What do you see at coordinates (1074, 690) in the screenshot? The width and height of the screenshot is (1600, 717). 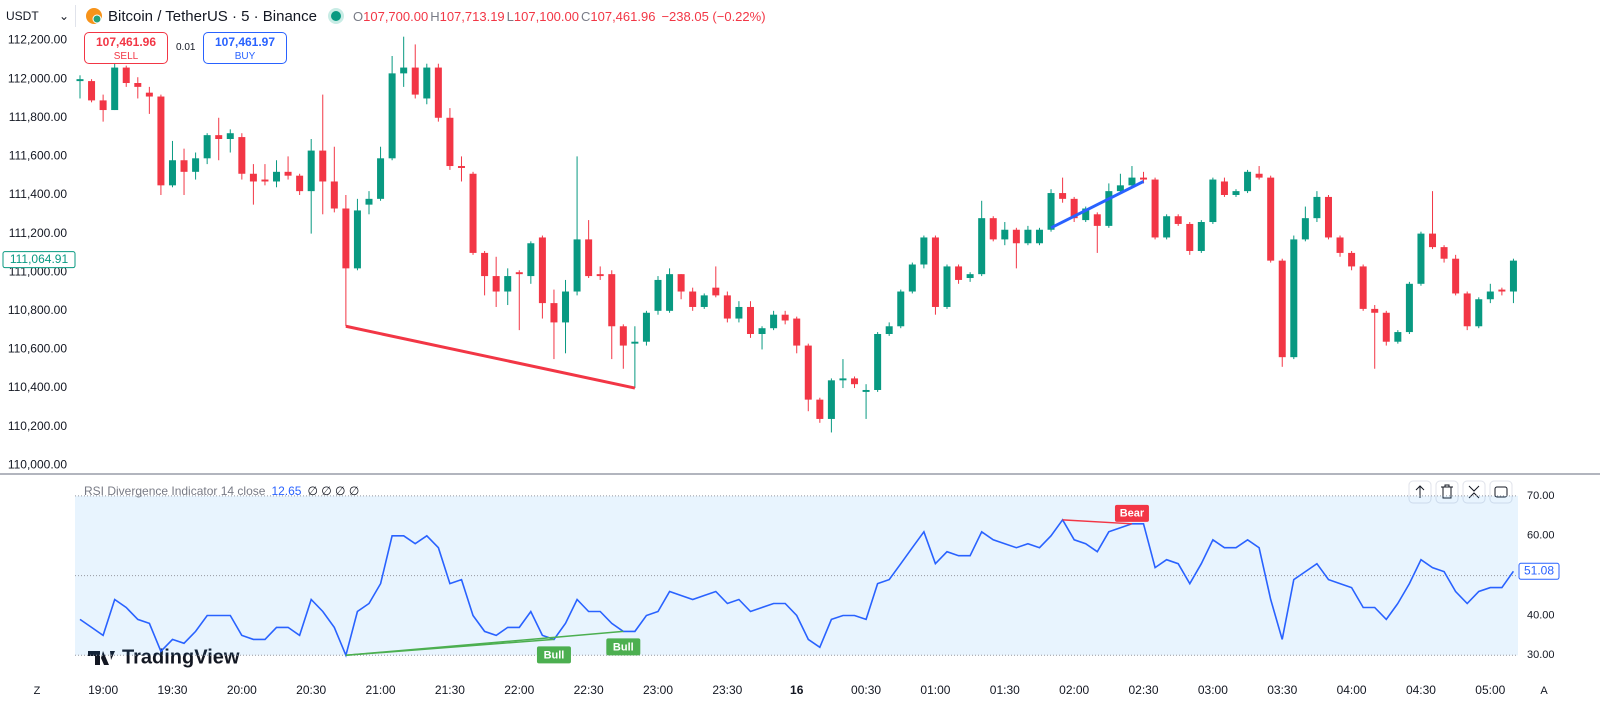 I see `x-tick-label: 02:00` at bounding box center [1074, 690].